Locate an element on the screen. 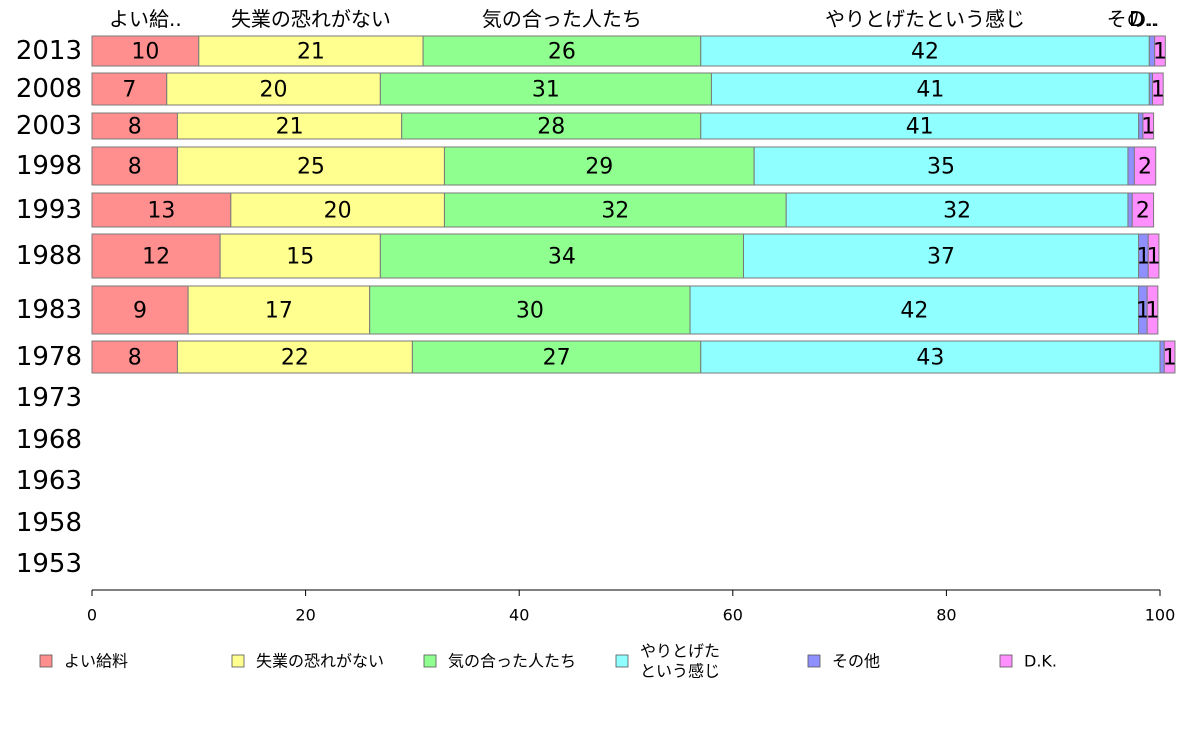  bar-data-label: 12 is located at coordinates (156, 257).